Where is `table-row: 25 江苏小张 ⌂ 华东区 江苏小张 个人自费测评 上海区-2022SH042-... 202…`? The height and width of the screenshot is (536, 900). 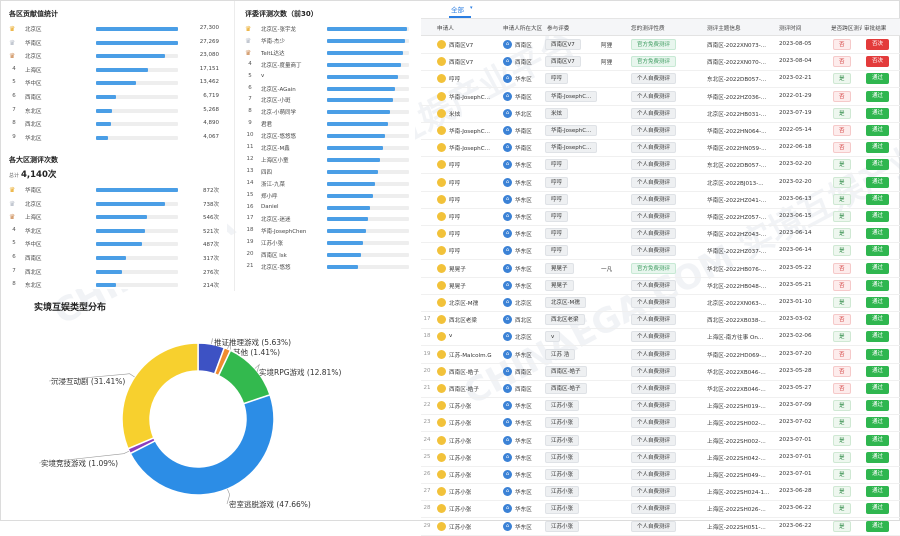 table-row: 25 江苏小张 ⌂ 华东区 江苏小张 个人自费测评 上海区-2022SH042-... 202… is located at coordinates (660, 458).